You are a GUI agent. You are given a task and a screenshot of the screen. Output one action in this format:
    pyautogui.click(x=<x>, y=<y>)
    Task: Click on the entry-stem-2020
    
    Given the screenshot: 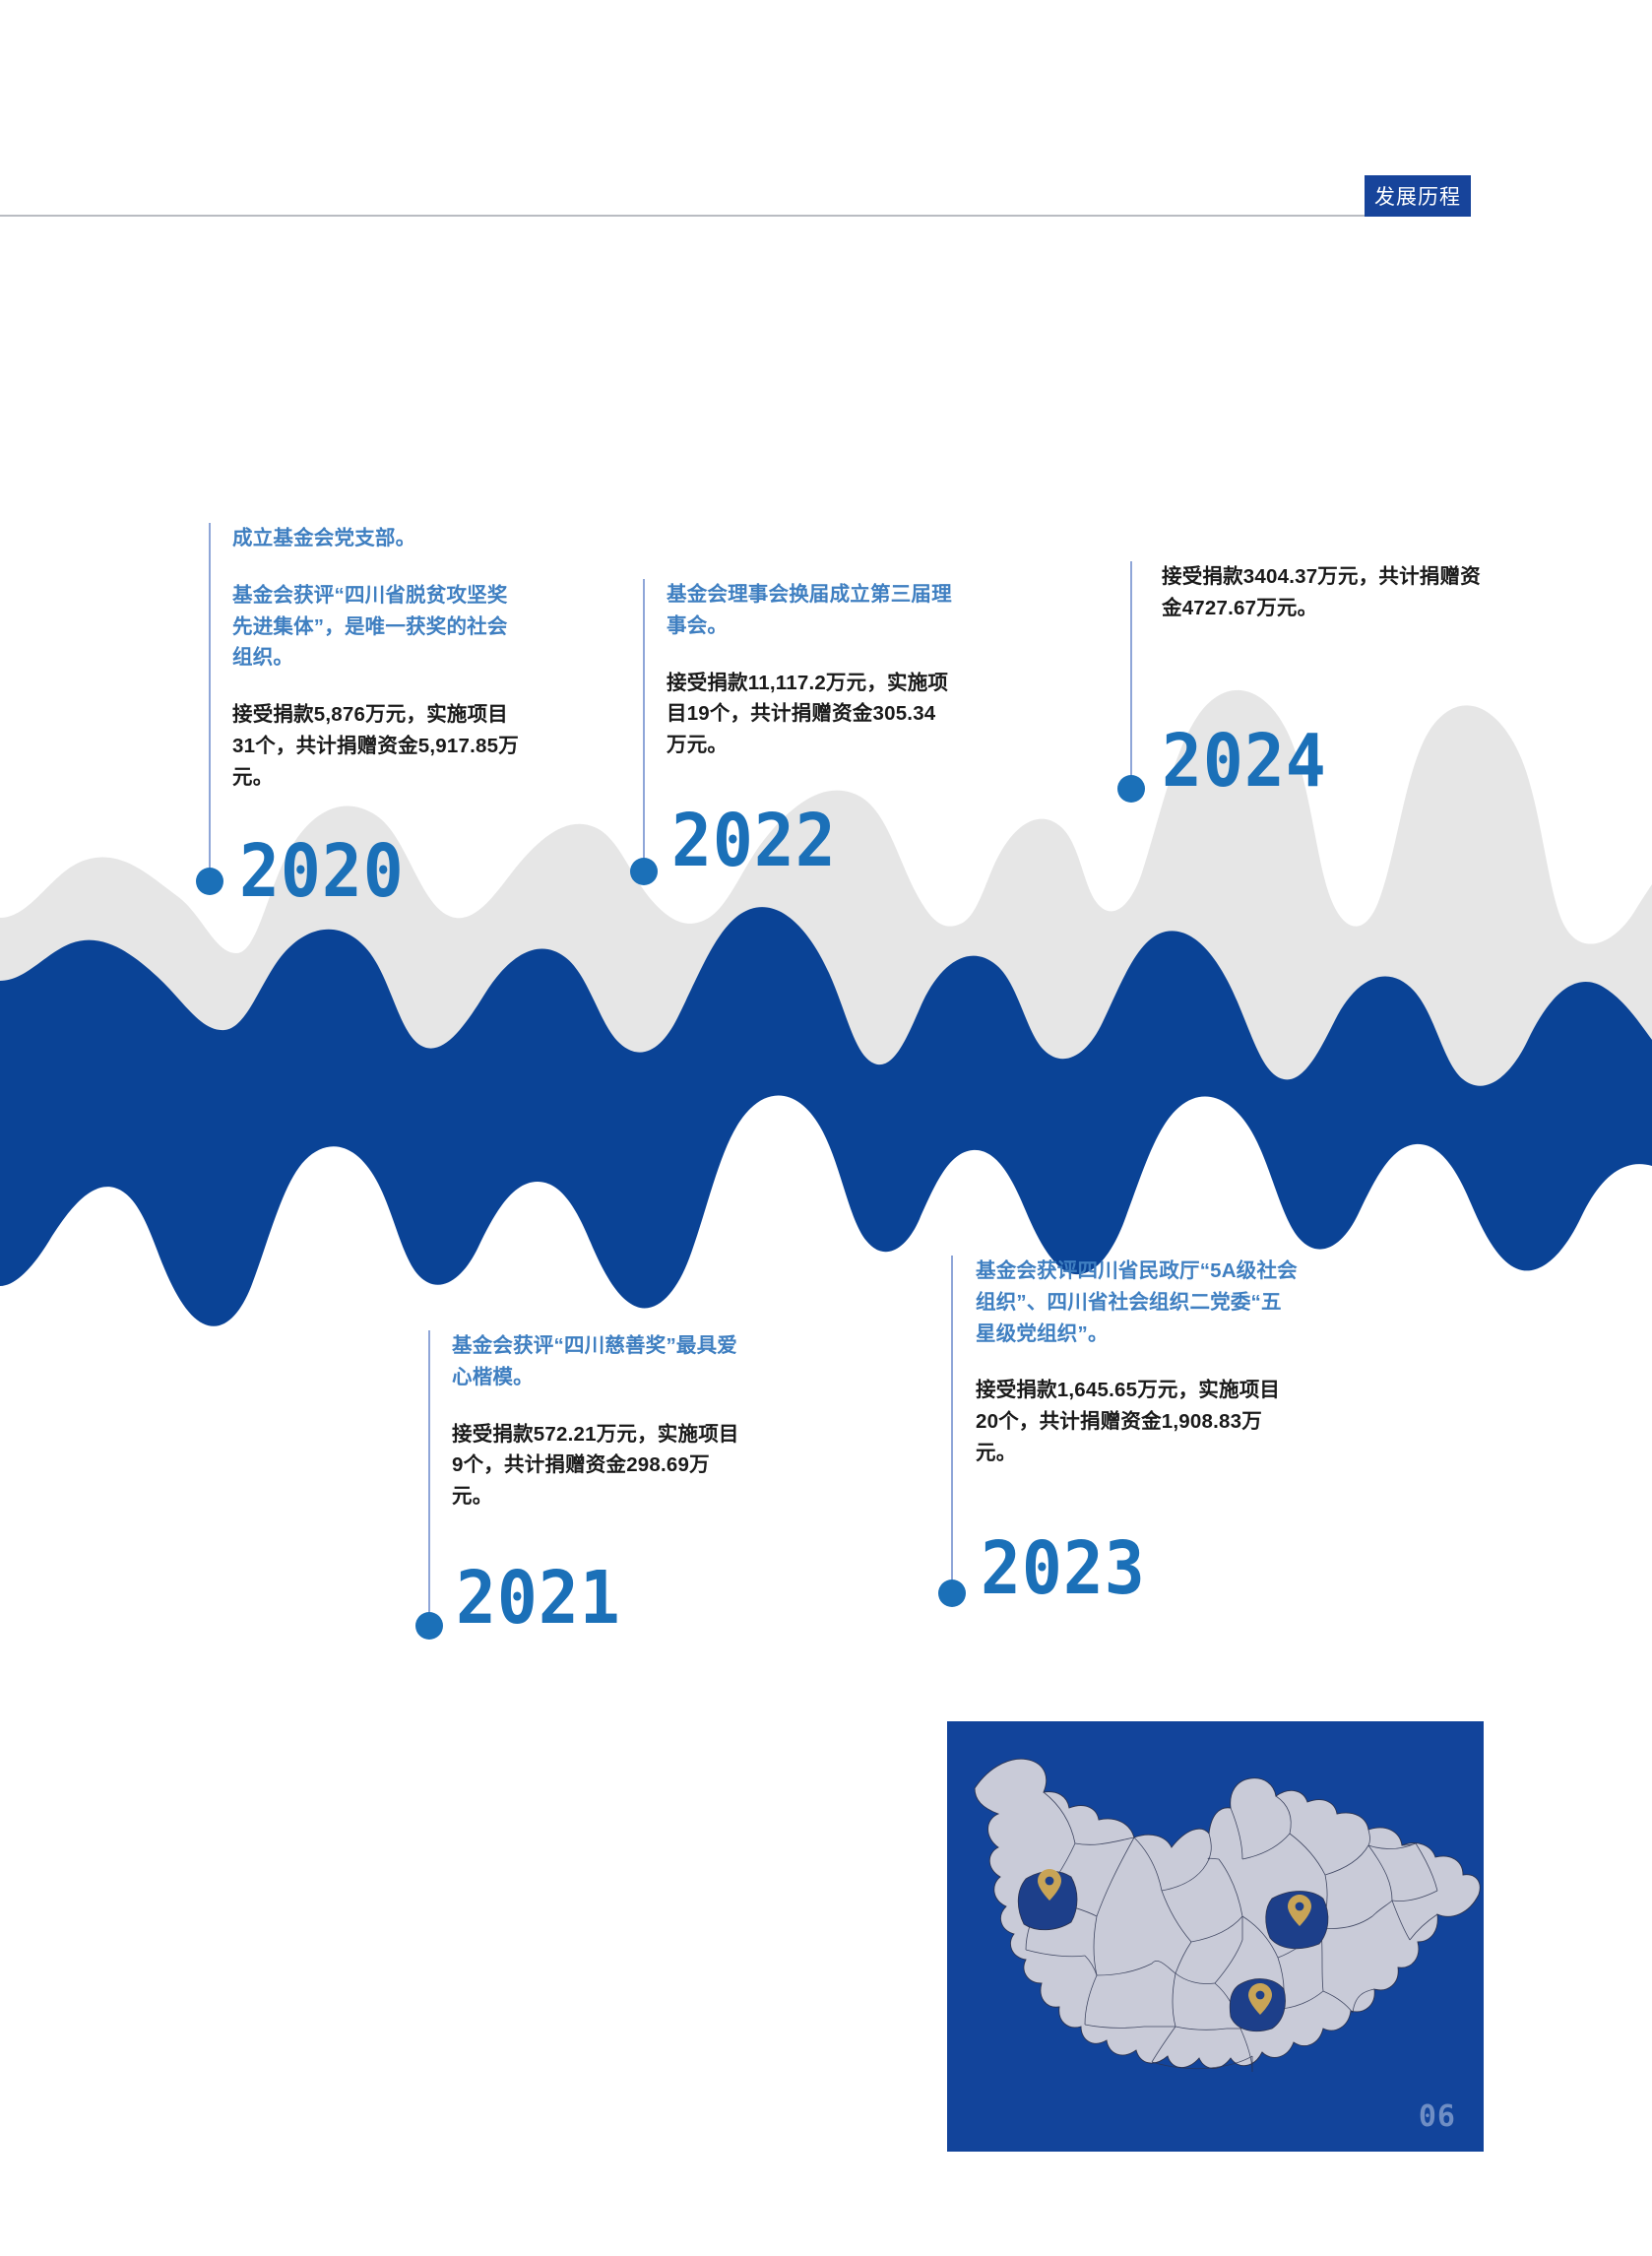 What is the action you would take?
    pyautogui.click(x=210, y=696)
    